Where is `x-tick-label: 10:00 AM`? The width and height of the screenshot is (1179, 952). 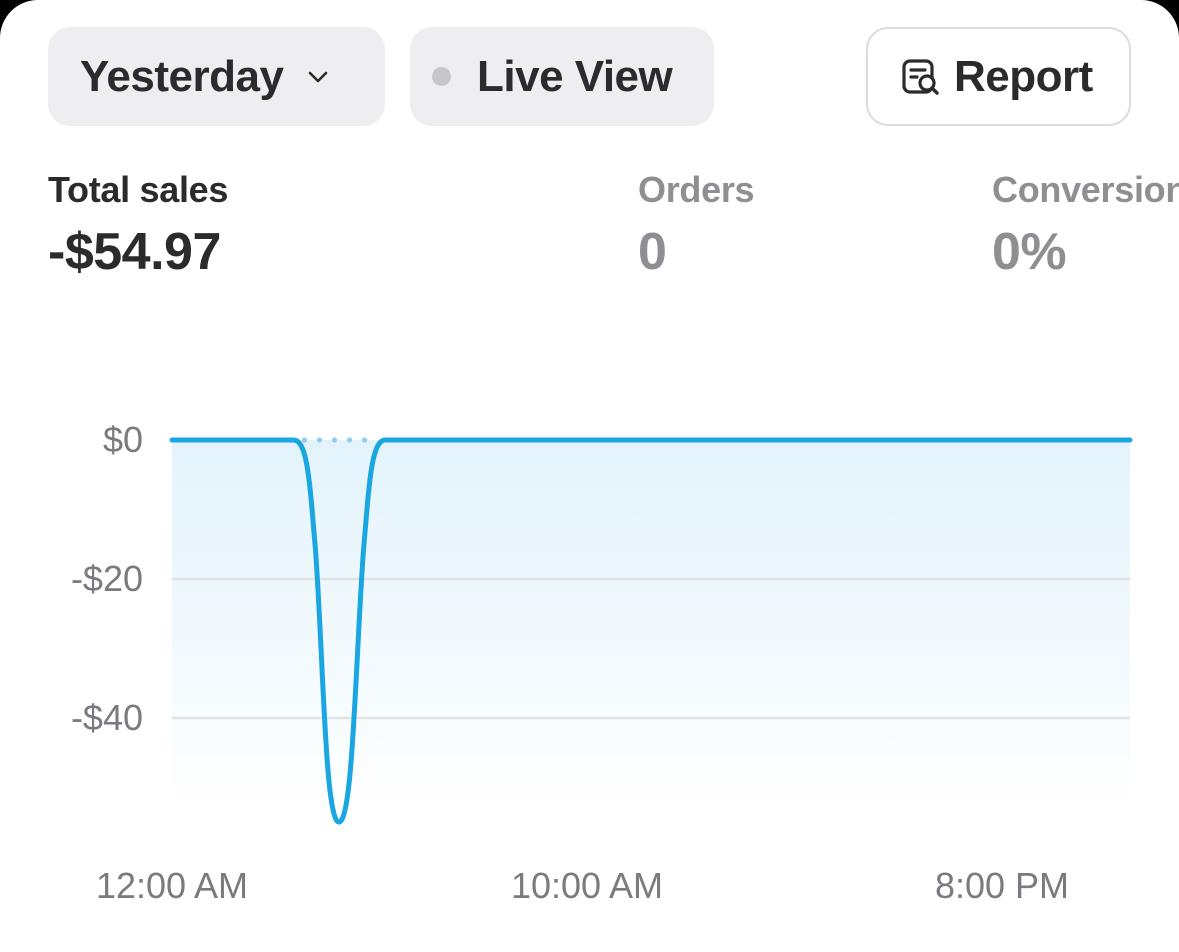 x-tick-label: 10:00 AM is located at coordinates (587, 885).